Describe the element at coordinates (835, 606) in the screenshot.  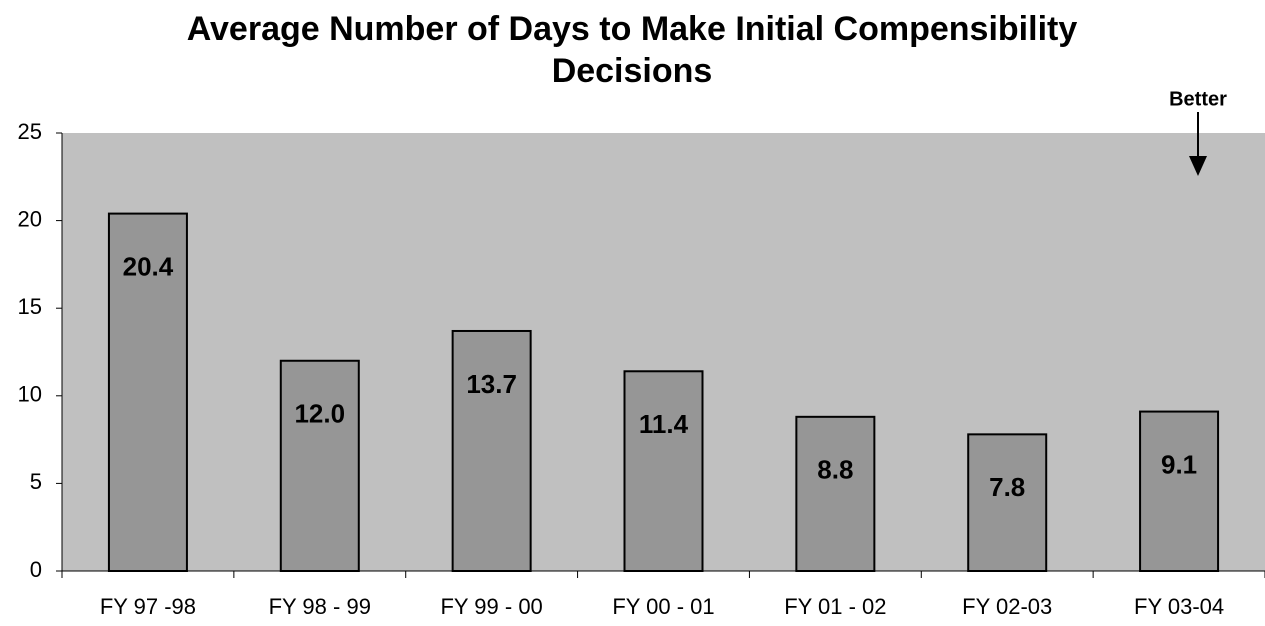
I see `x-tick-label: FY 01 - 02` at that location.